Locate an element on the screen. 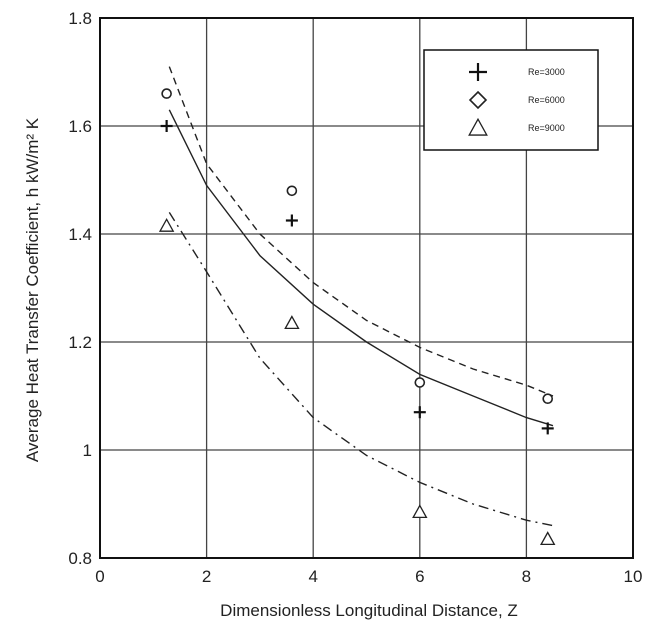  x-tick-labels: 0 2 4 6 8 10 is located at coordinates (368, 576).